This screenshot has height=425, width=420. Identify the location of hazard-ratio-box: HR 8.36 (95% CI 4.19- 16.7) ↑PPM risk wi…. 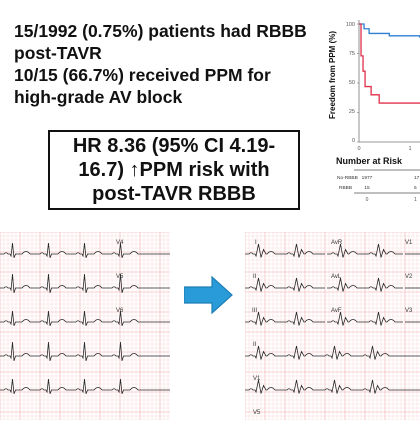
(174, 170).